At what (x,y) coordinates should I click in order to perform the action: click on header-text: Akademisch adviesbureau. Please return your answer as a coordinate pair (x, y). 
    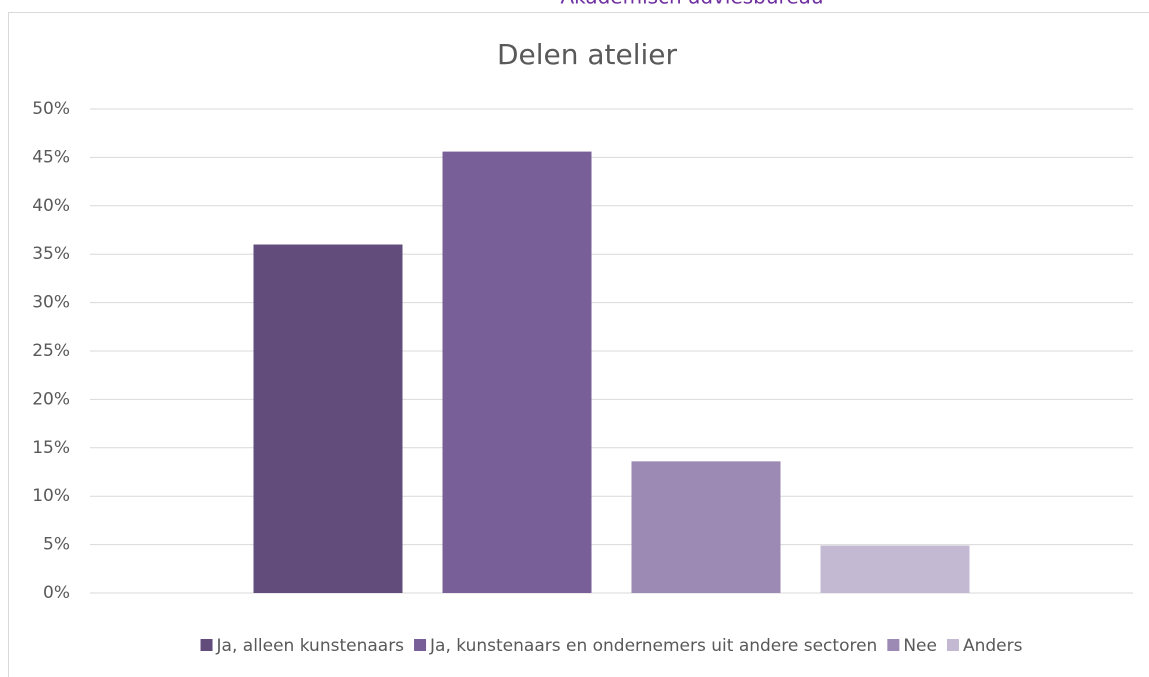
    Looking at the image, I should click on (691, 4).